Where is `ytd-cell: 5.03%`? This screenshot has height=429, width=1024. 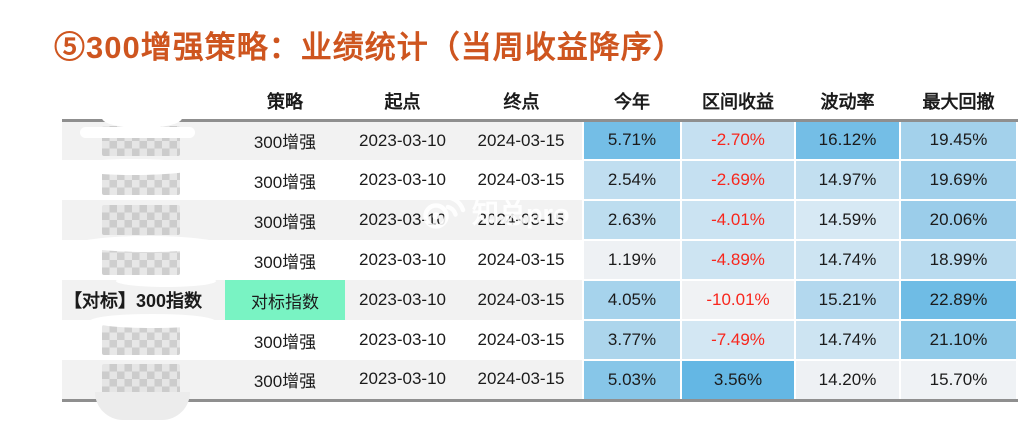
ytd-cell: 5.03% is located at coordinates (632, 380).